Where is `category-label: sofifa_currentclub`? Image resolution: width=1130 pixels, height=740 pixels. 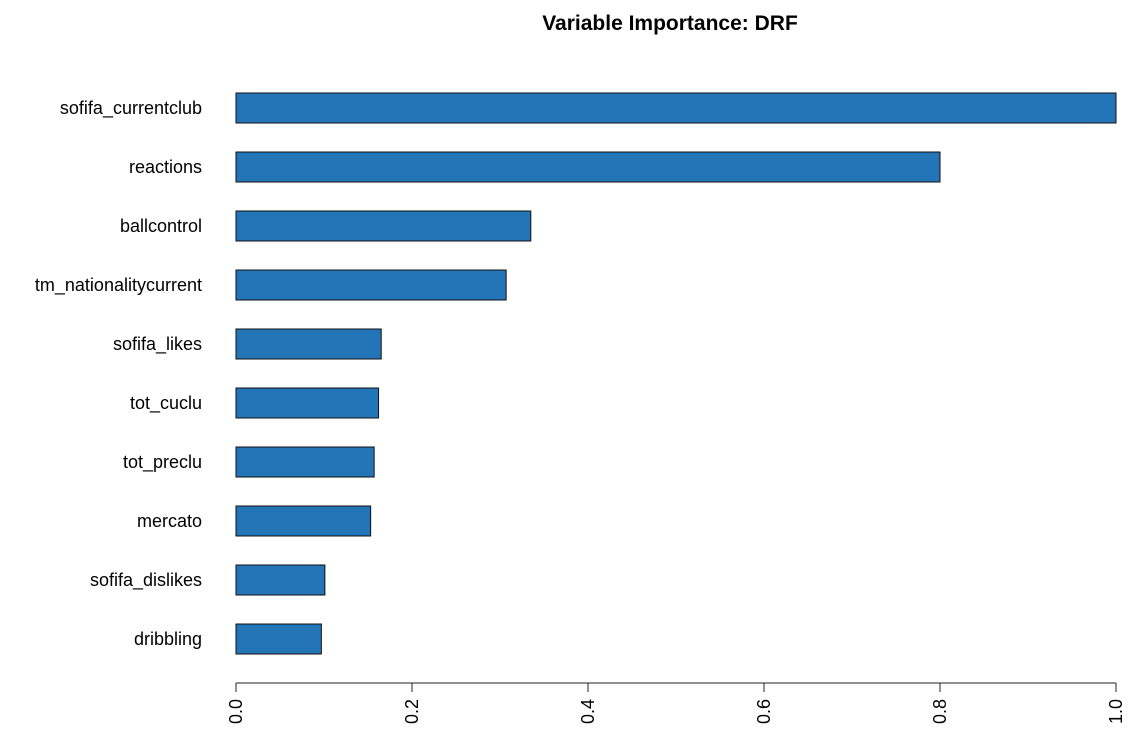
category-label: sofifa_currentclub is located at coordinates (131, 108).